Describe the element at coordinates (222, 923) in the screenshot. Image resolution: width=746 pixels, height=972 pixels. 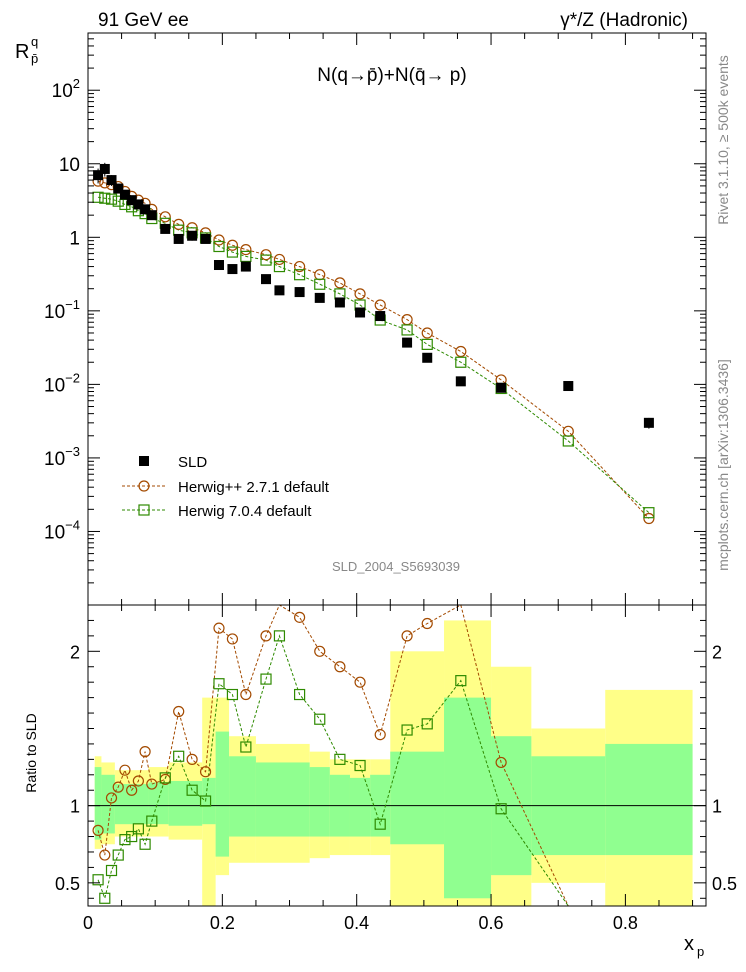
I see `x-tick-label: 0.2` at that location.